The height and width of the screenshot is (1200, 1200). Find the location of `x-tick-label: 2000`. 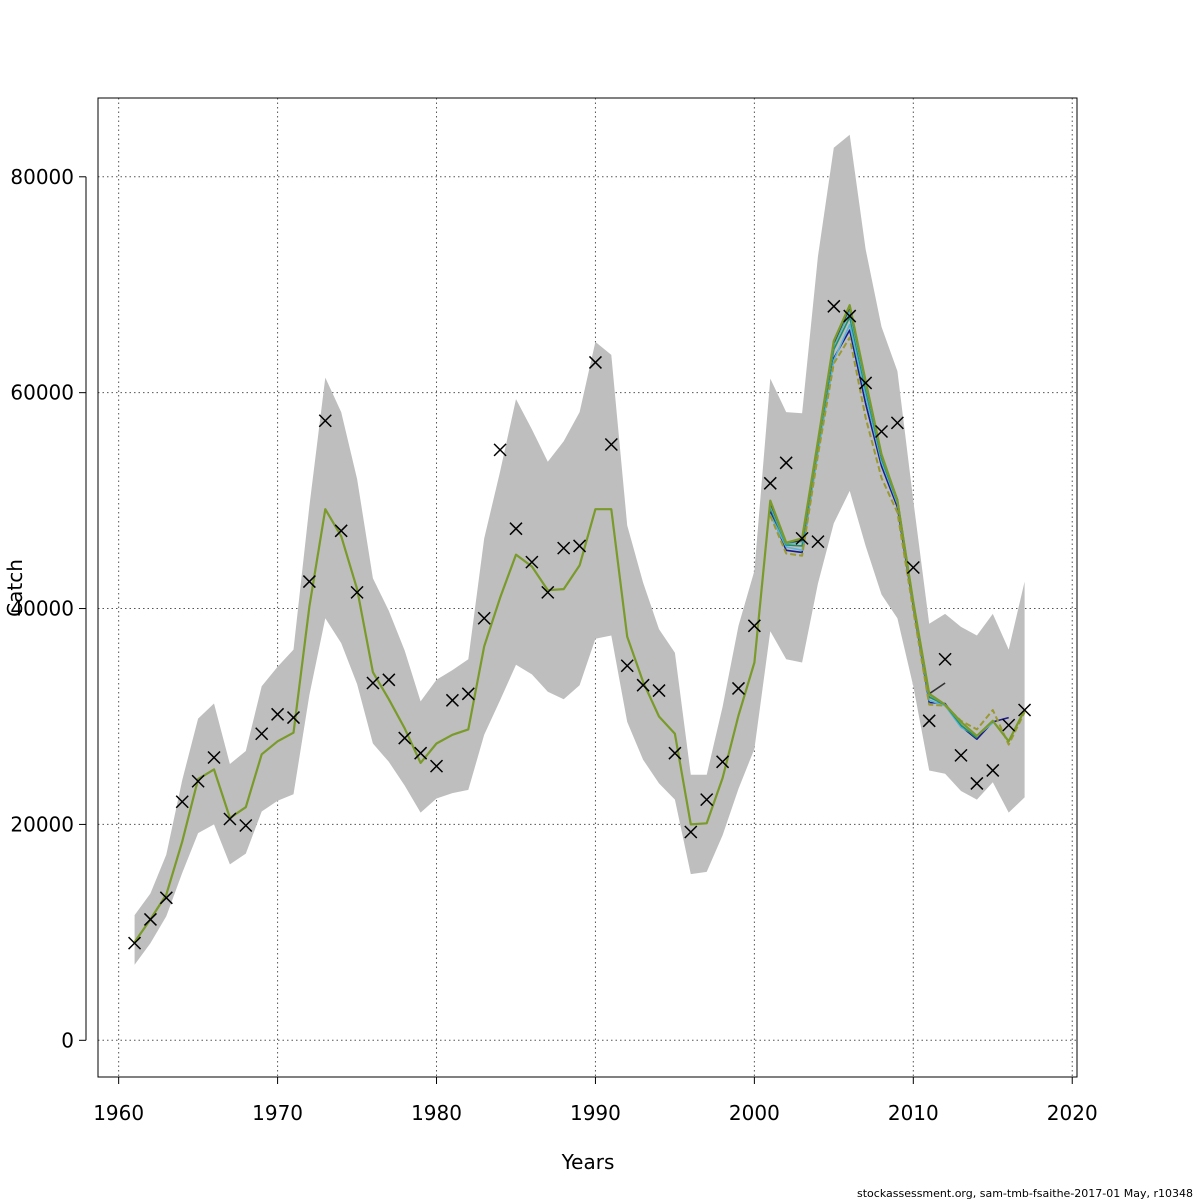

x-tick-label: 2000 is located at coordinates (754, 1113).